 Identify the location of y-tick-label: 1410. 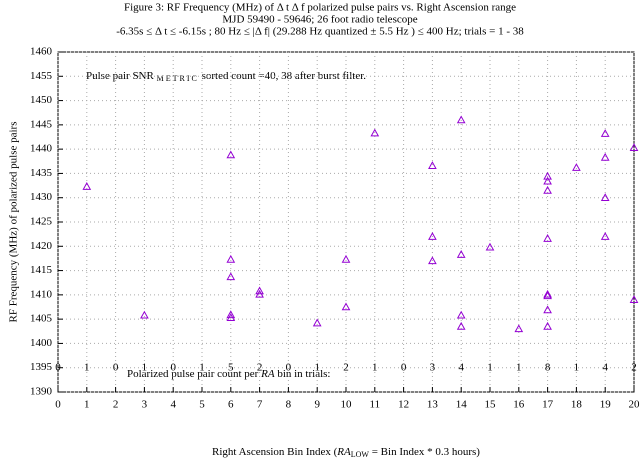
(41, 294).